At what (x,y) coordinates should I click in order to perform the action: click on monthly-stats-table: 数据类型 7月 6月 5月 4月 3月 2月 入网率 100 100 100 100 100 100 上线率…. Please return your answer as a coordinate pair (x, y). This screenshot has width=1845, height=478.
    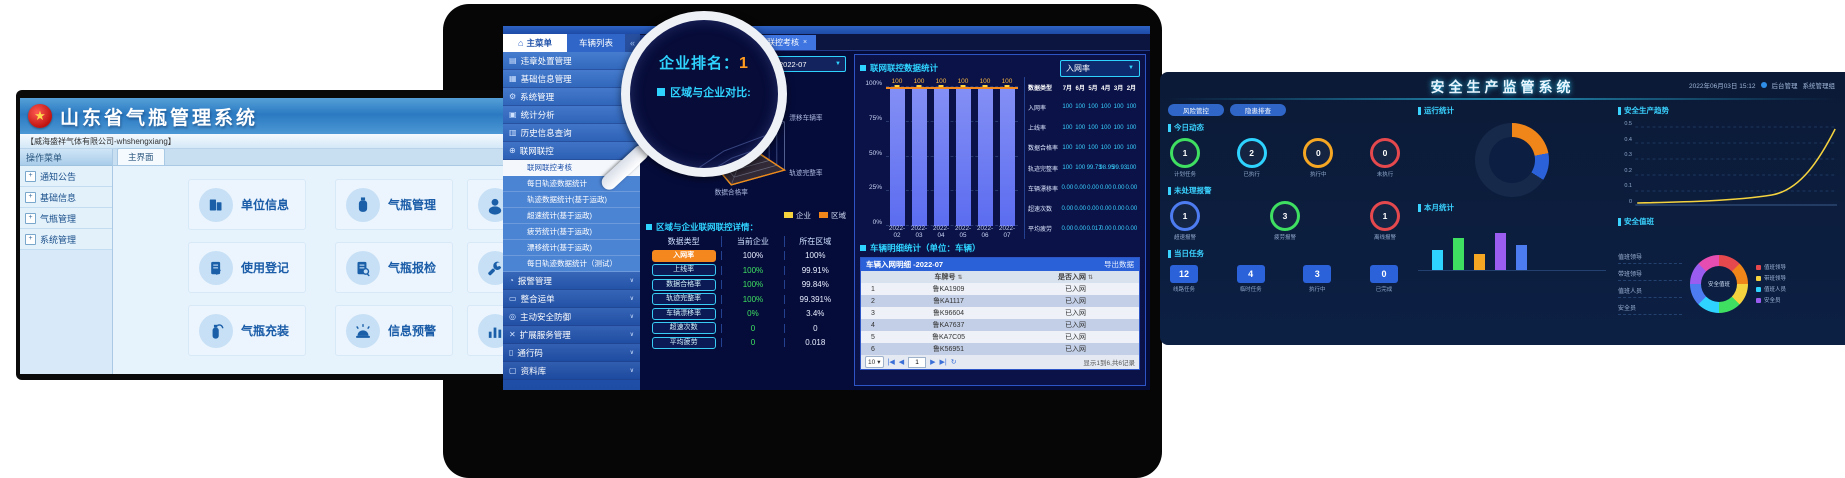
    Looking at the image, I should click on (1082, 158).